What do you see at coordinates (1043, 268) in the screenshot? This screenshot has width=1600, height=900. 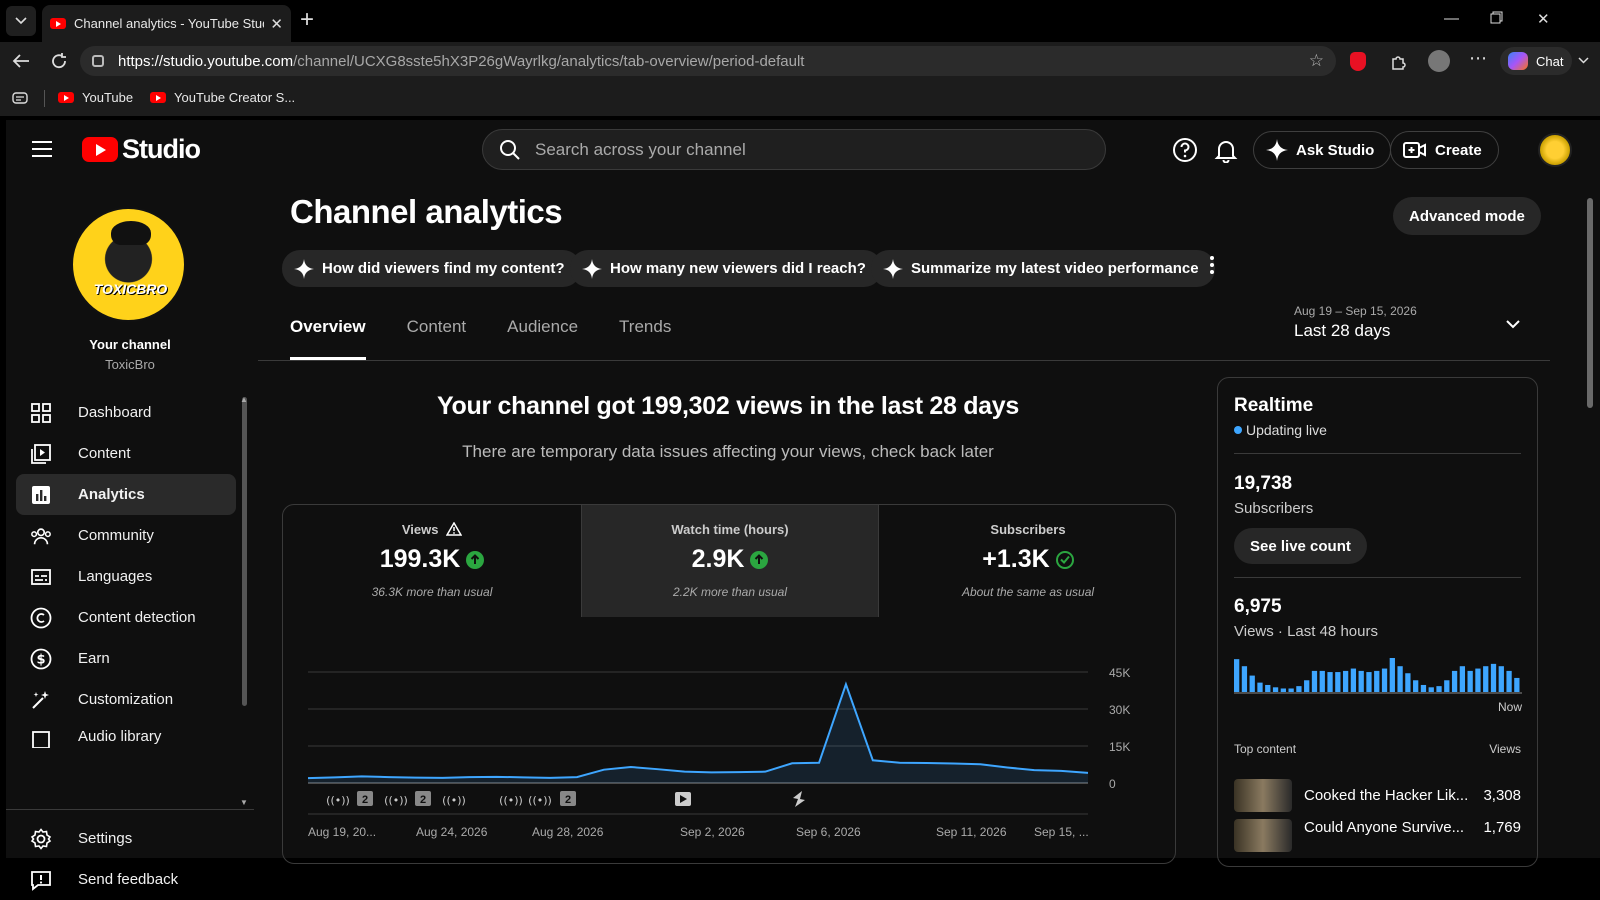 I see `suggestion-chip-summarize: Summarize my latest video performance` at bounding box center [1043, 268].